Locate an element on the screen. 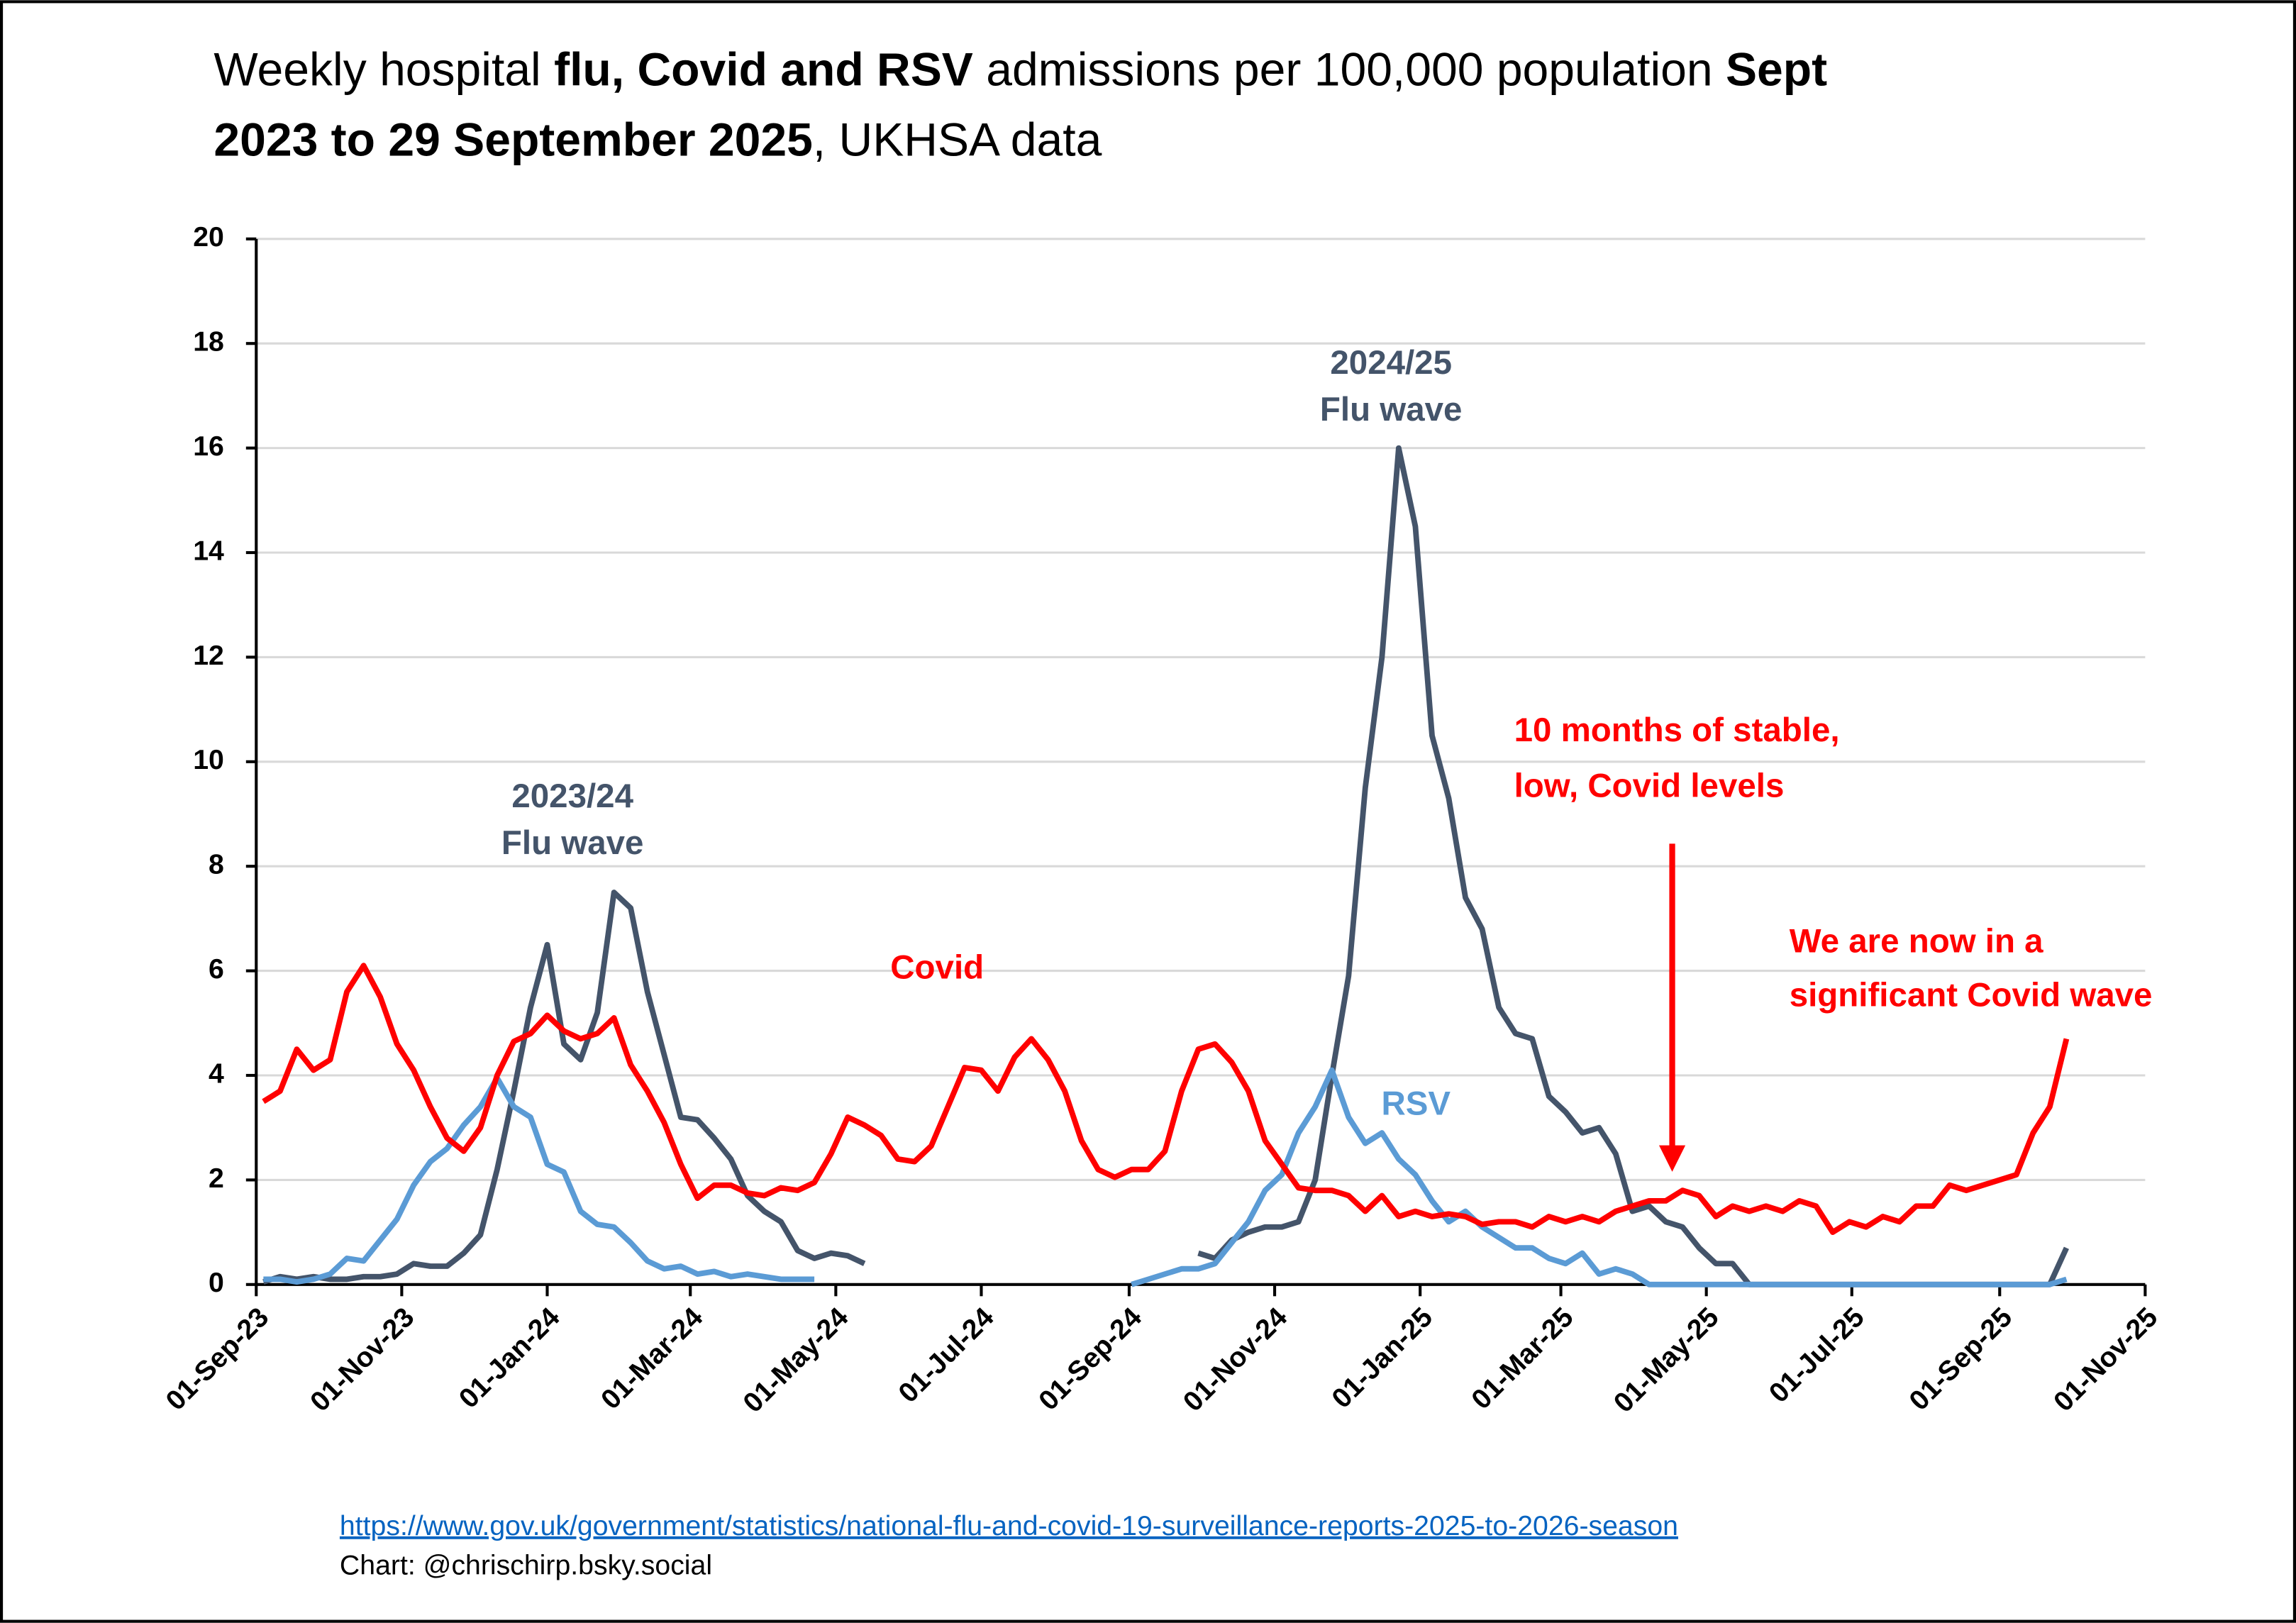 The image size is (2296, 1623). y-tick-label: 2 is located at coordinates (216, 1178).